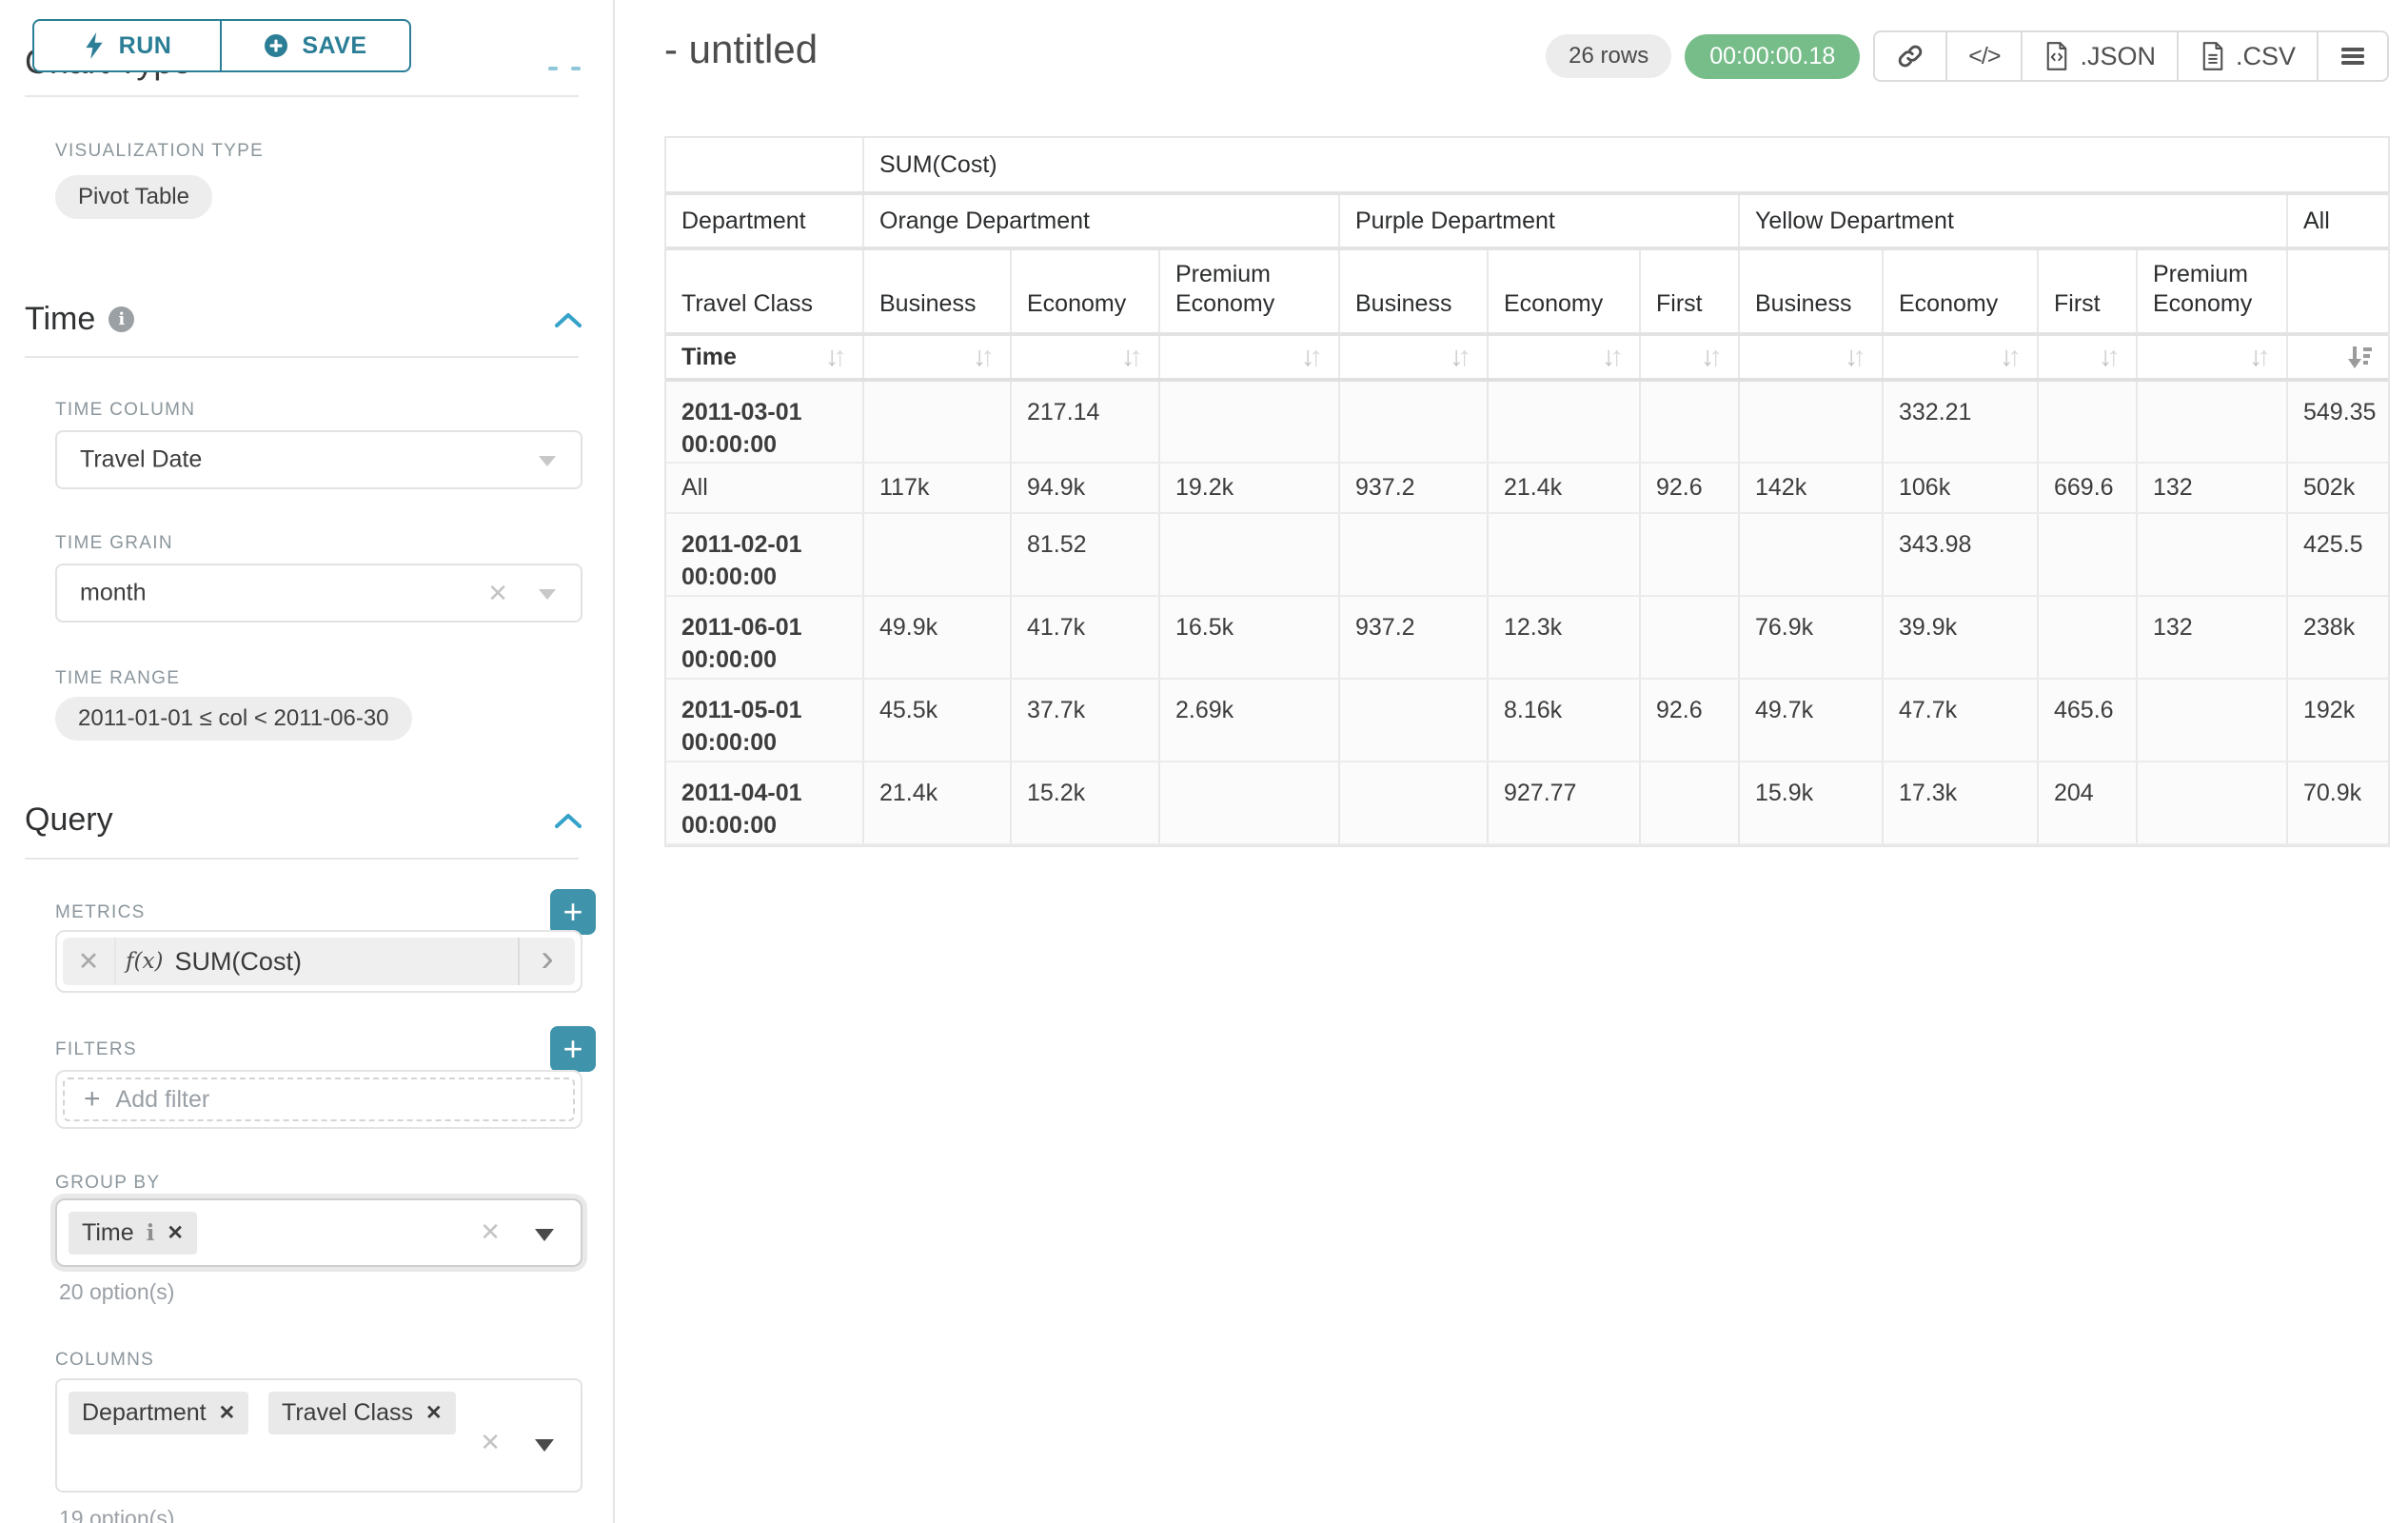  What do you see at coordinates (316, 46) in the screenshot?
I see `save-button: SAVE` at bounding box center [316, 46].